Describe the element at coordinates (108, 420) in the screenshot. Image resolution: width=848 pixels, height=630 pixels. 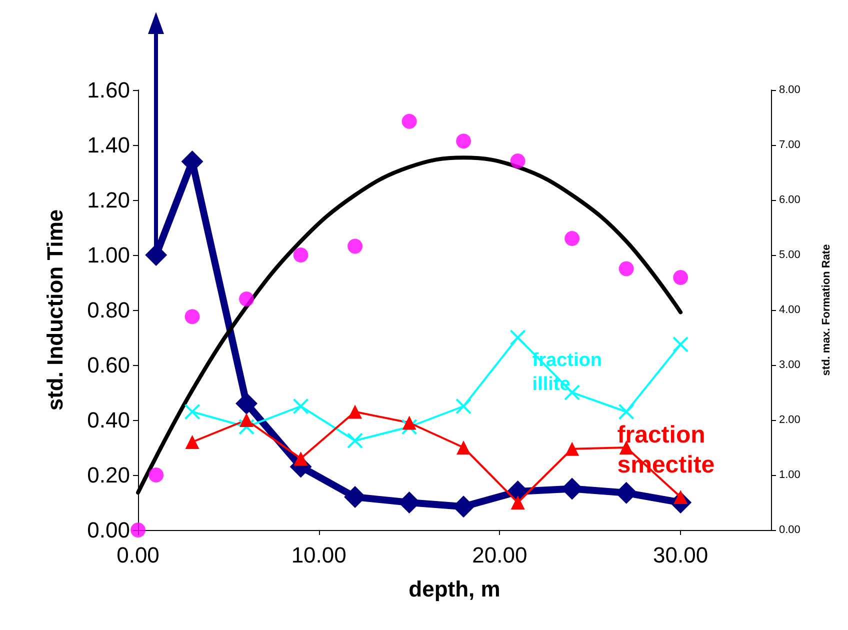
I see `y-tick-label: 0.40` at that location.